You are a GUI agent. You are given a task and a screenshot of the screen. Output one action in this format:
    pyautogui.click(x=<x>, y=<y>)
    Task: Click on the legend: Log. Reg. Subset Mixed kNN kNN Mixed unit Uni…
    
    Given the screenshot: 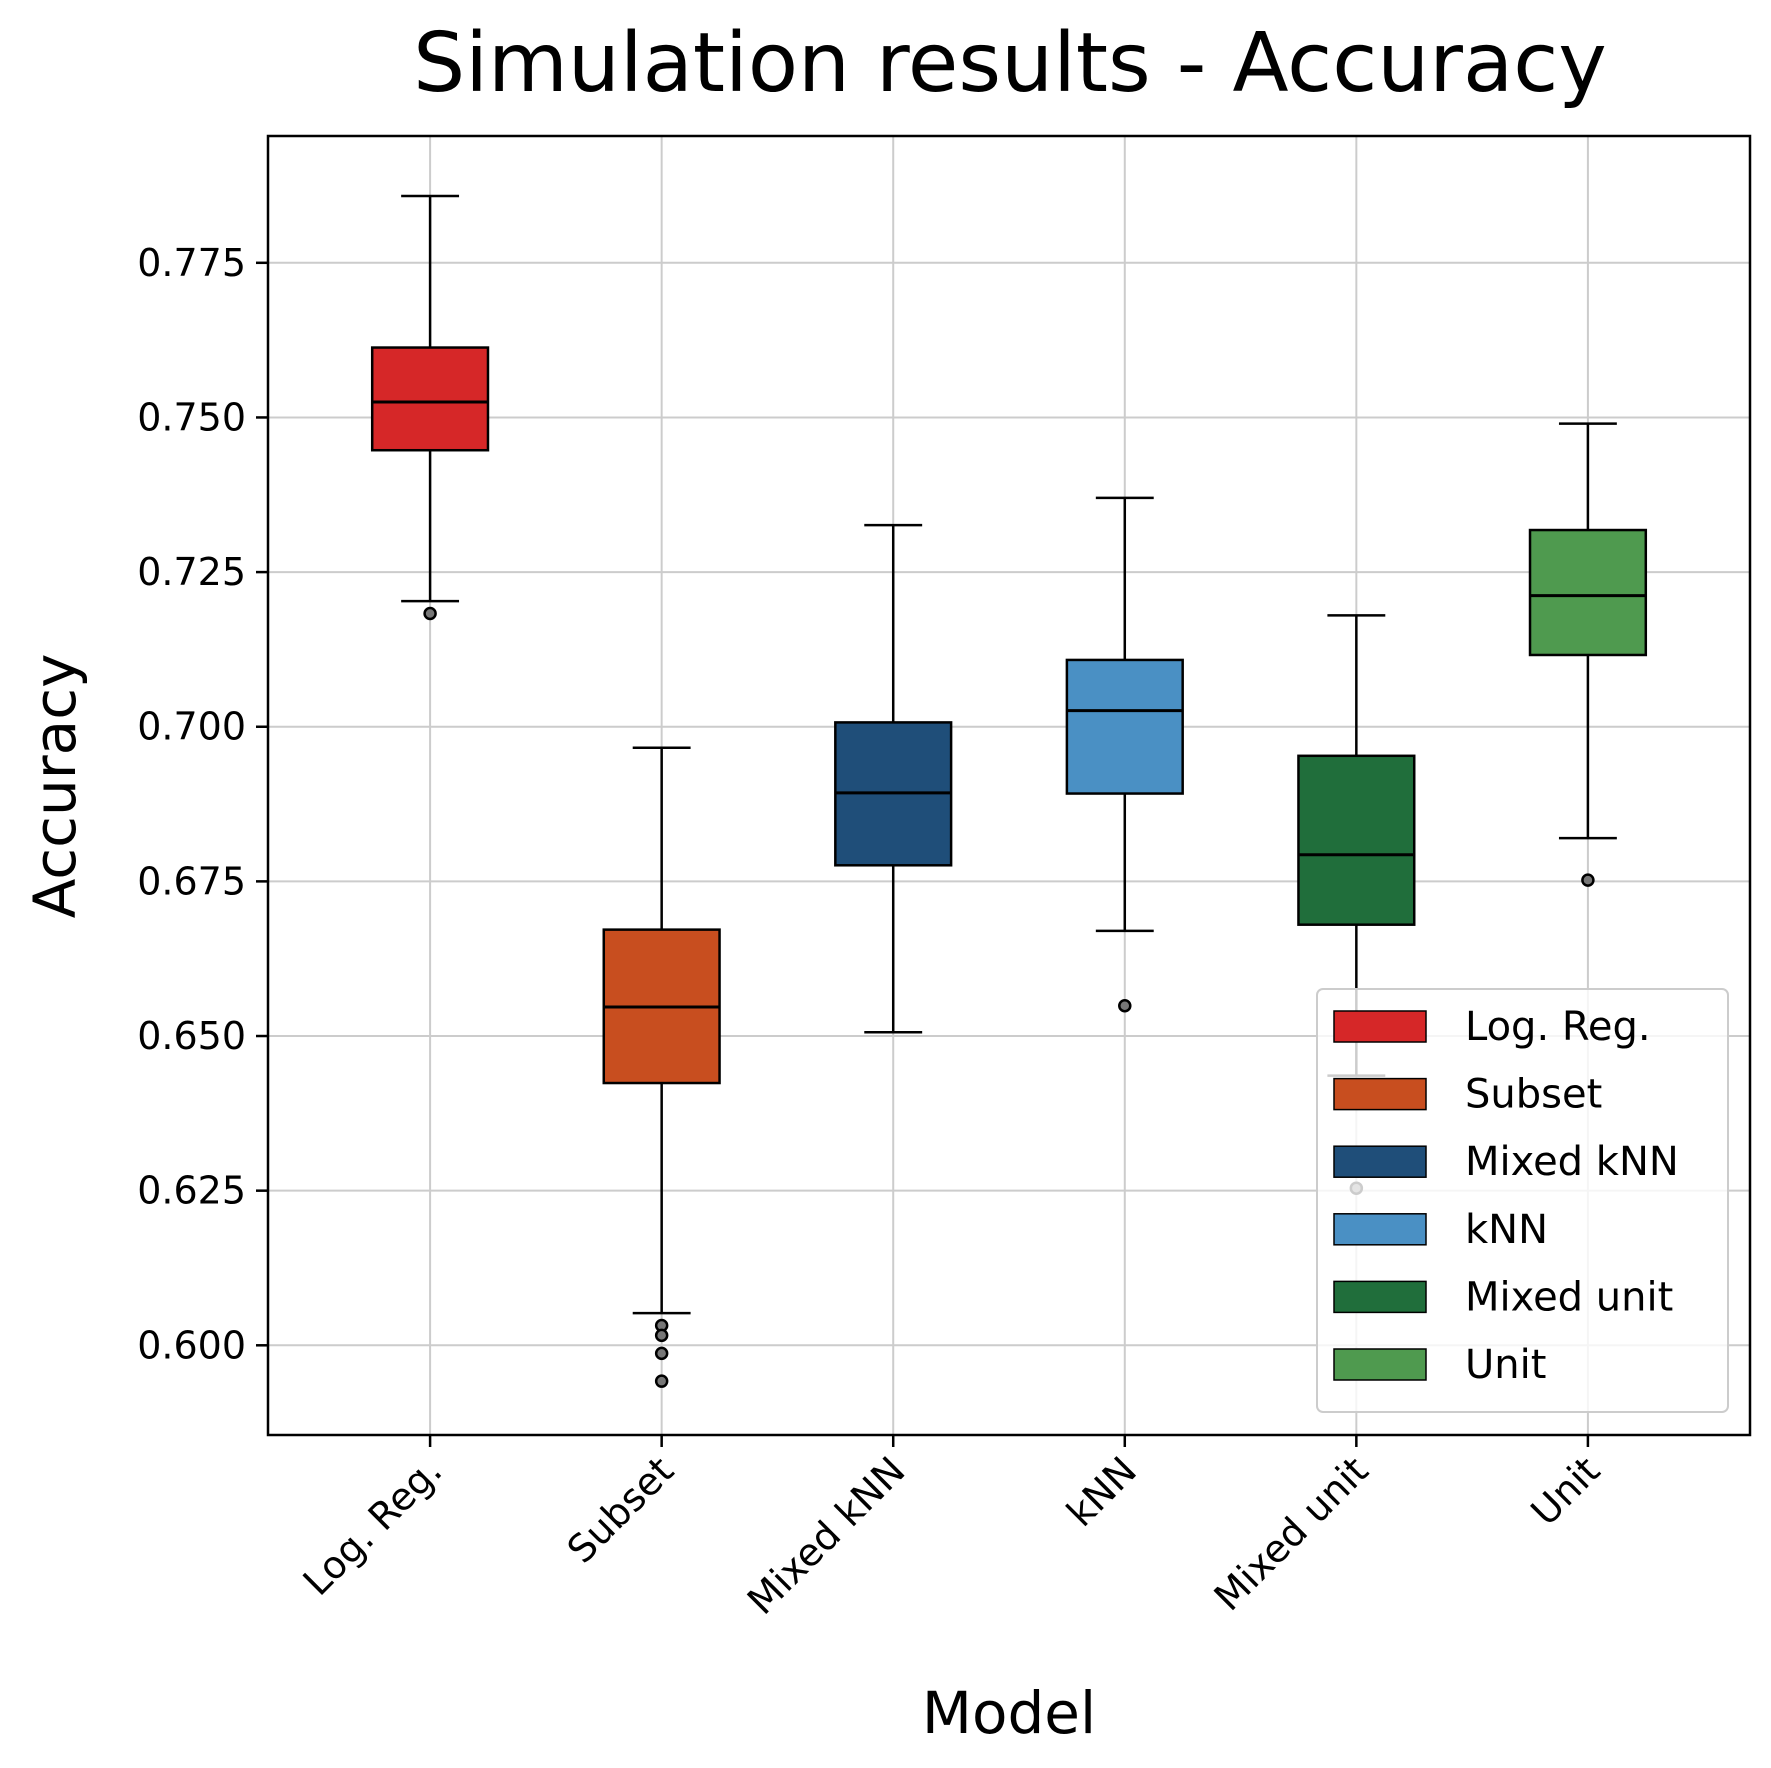 What is the action you would take?
    pyautogui.click(x=1522, y=1200)
    